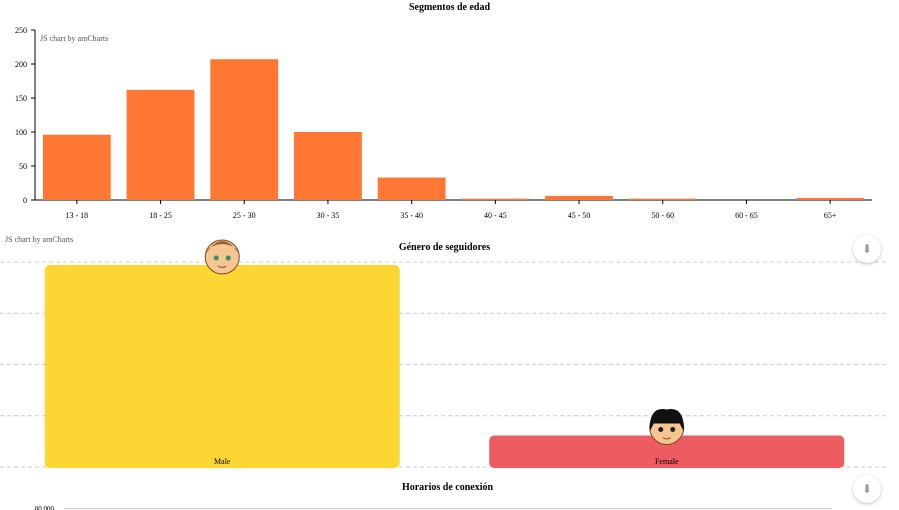 This screenshot has width=899, height=510. Describe the element at coordinates (21, 64) in the screenshot. I see `age-y-tick-label: 200` at that location.